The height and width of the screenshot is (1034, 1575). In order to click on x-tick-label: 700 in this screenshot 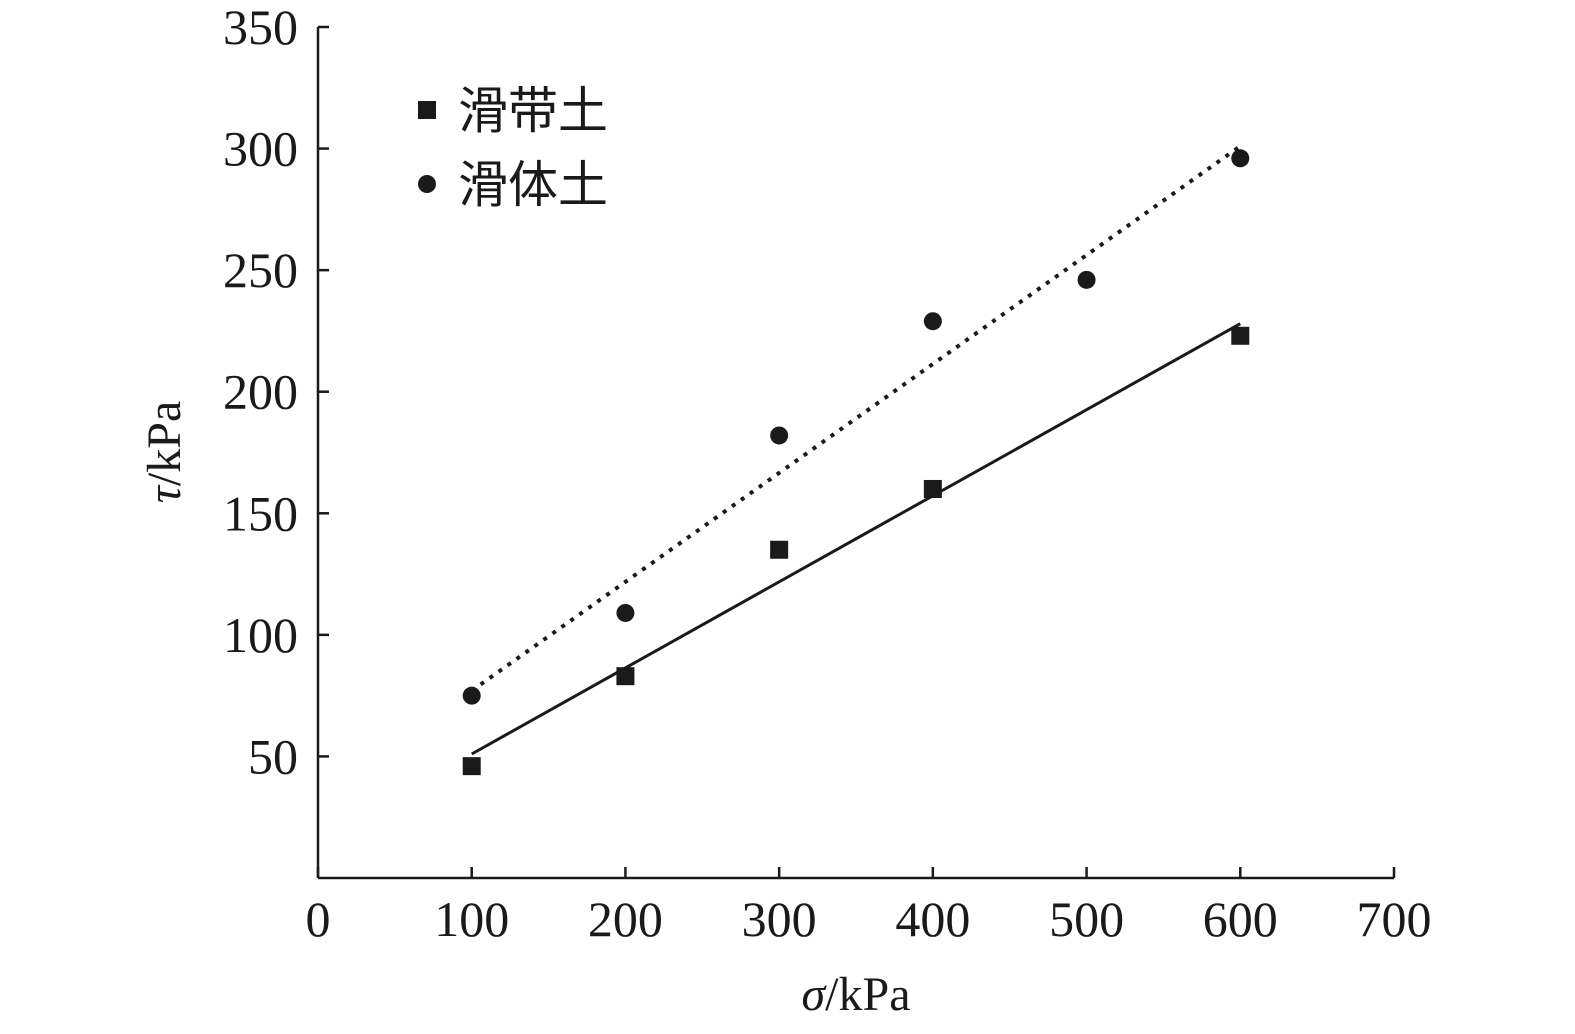, I will do `click(1394, 919)`.